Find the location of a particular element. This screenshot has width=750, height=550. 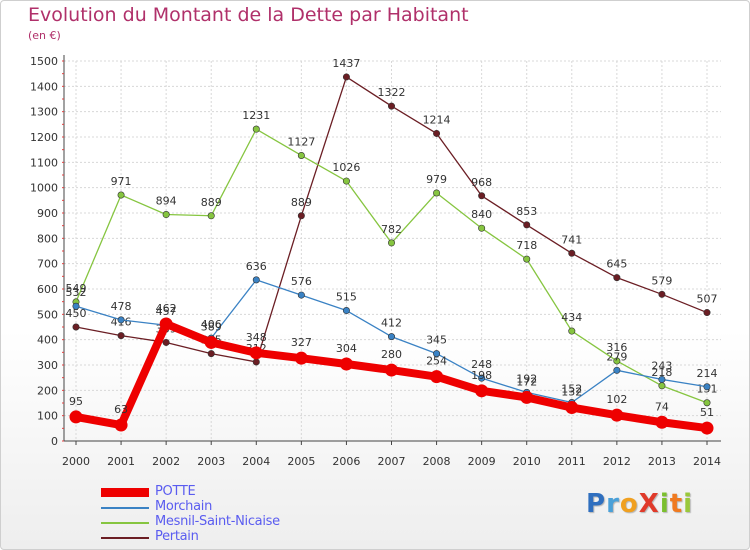

data-label-morchain: 478 is located at coordinates (121, 306).